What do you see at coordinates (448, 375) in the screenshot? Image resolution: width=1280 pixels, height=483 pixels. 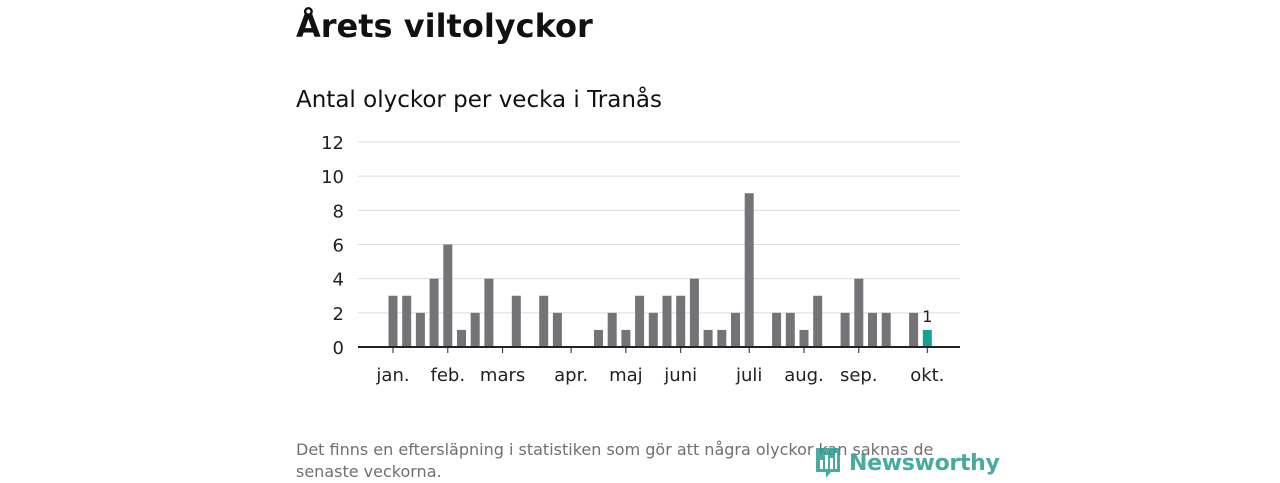 I see `x-tick-label: feb.` at bounding box center [448, 375].